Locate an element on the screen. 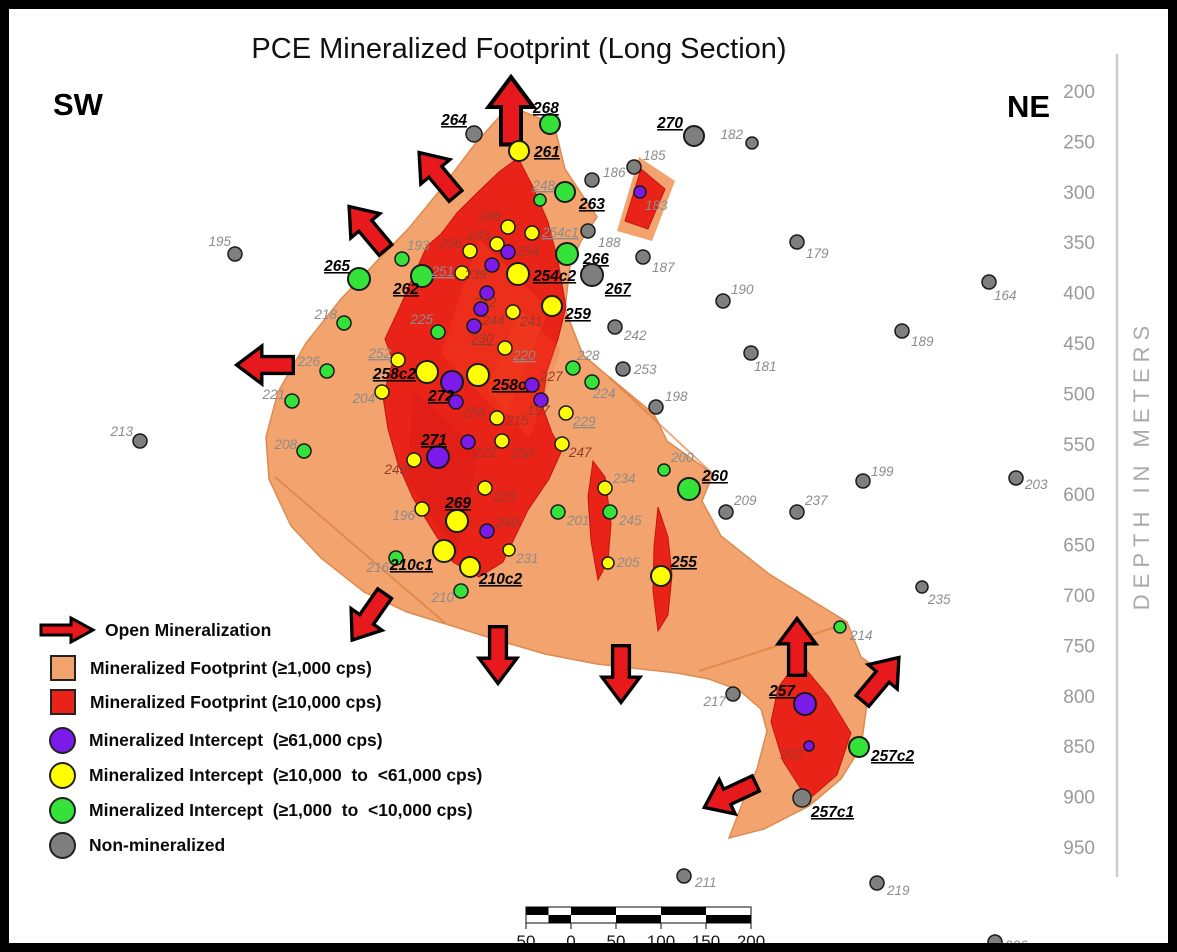 This screenshot has height=952, width=1177. point-label-240: 240 is located at coordinates (507, 522).